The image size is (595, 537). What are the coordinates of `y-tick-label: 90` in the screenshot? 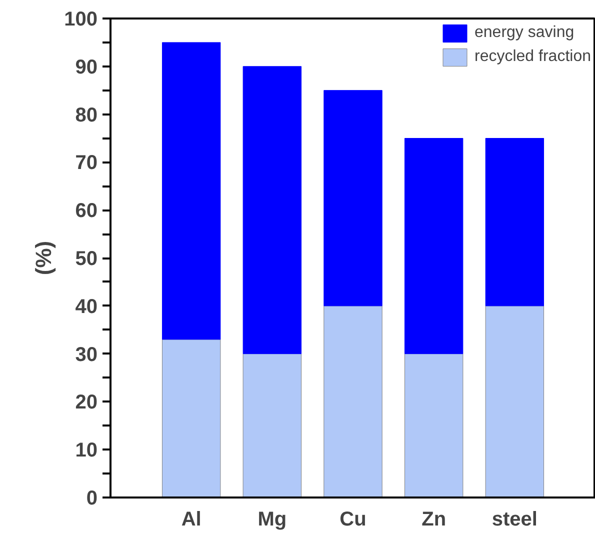 It's located at (86, 67).